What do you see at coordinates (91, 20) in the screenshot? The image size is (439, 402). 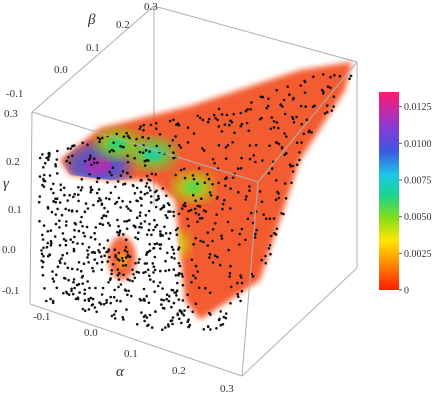 I see `beta-axis-label: β` at bounding box center [91, 20].